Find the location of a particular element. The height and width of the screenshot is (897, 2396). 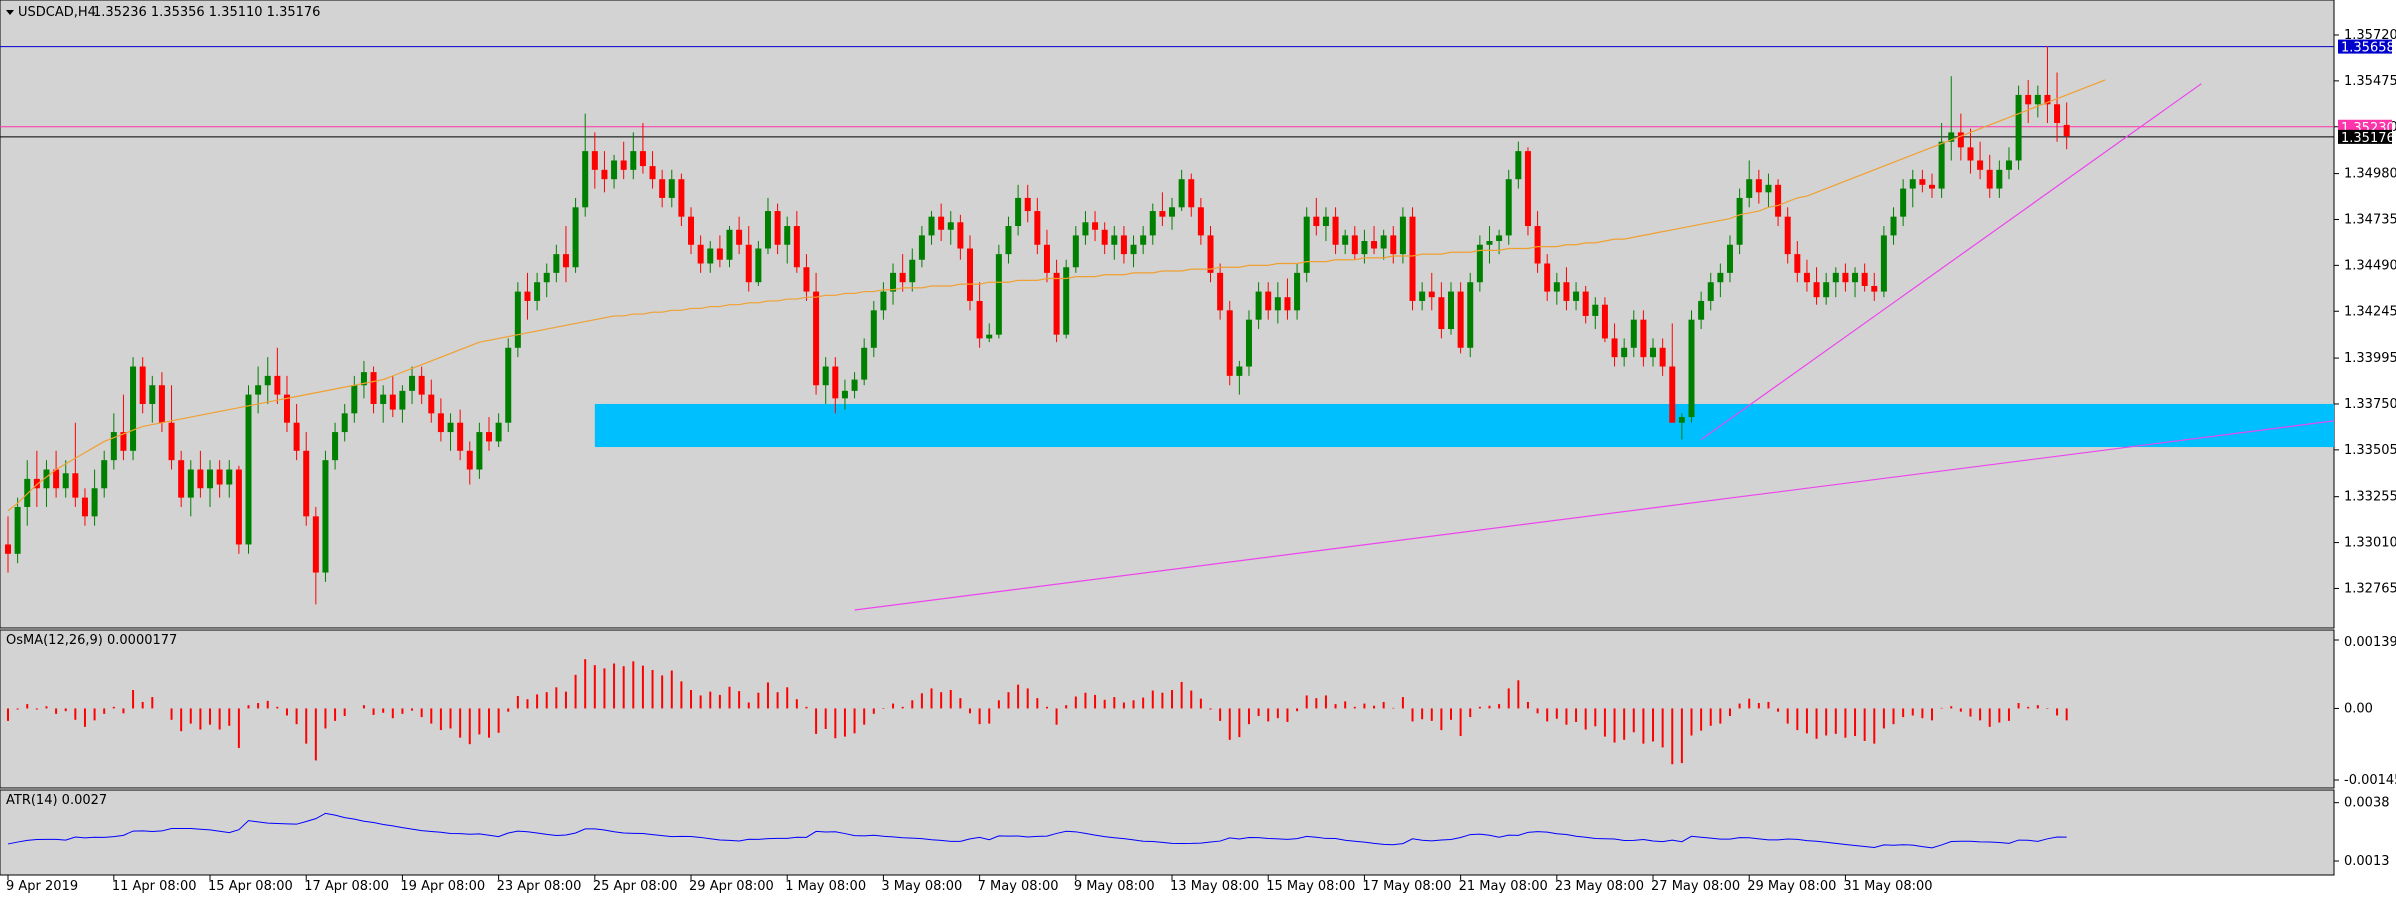

osma-histogram is located at coordinates (1037, 712).